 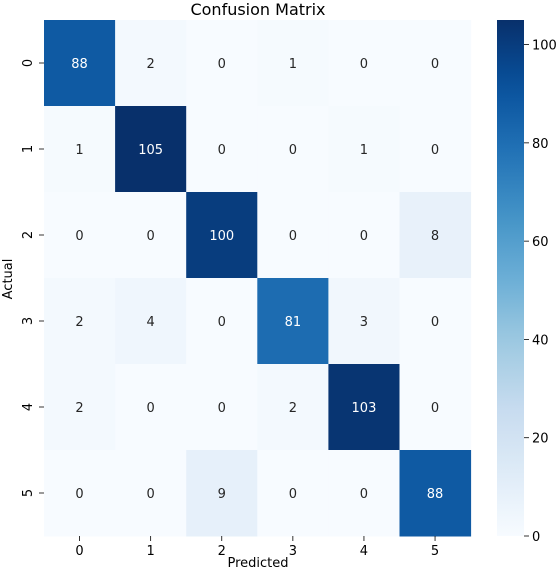 I want to click on cell-value-label: 4, so click(x=151, y=322).